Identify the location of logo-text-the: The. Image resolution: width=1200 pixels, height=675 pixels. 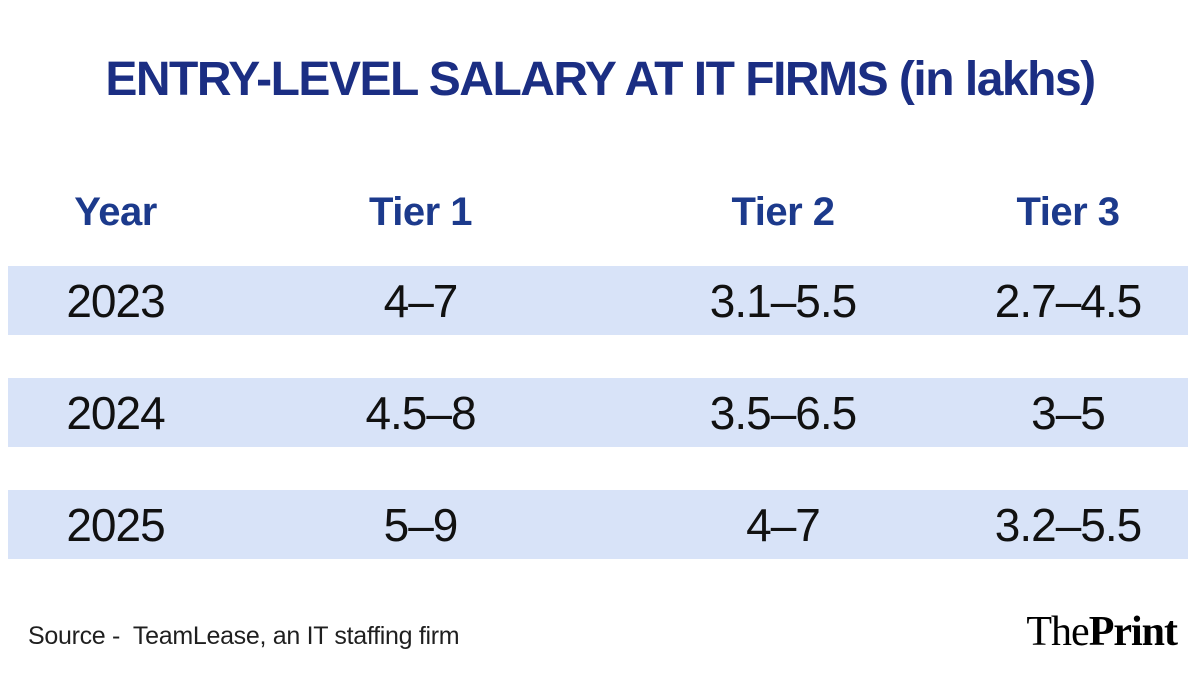
(1057, 632).